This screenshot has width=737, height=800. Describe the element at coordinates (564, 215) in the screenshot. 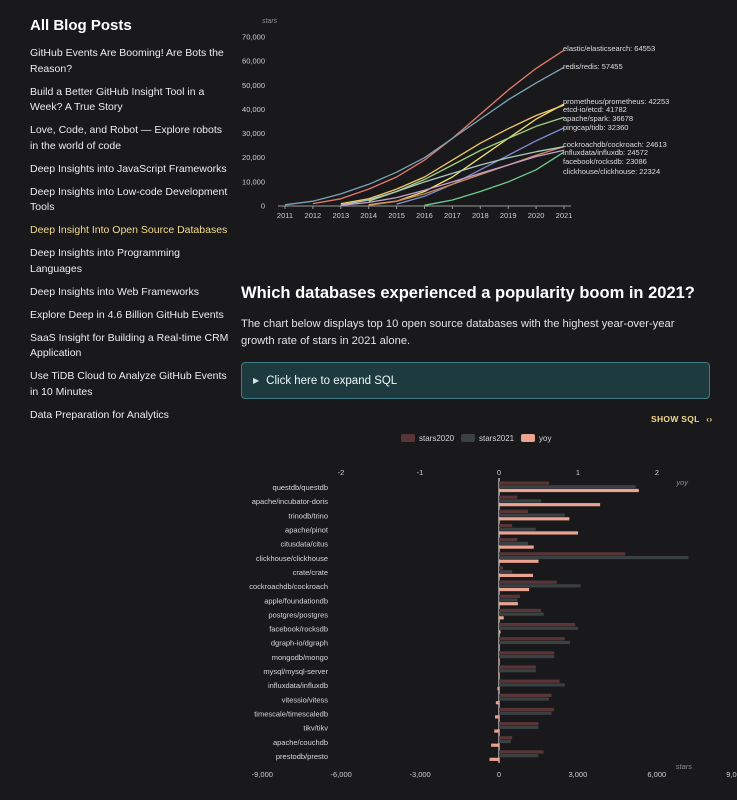

I see `line-xtick-label: 2021` at that location.